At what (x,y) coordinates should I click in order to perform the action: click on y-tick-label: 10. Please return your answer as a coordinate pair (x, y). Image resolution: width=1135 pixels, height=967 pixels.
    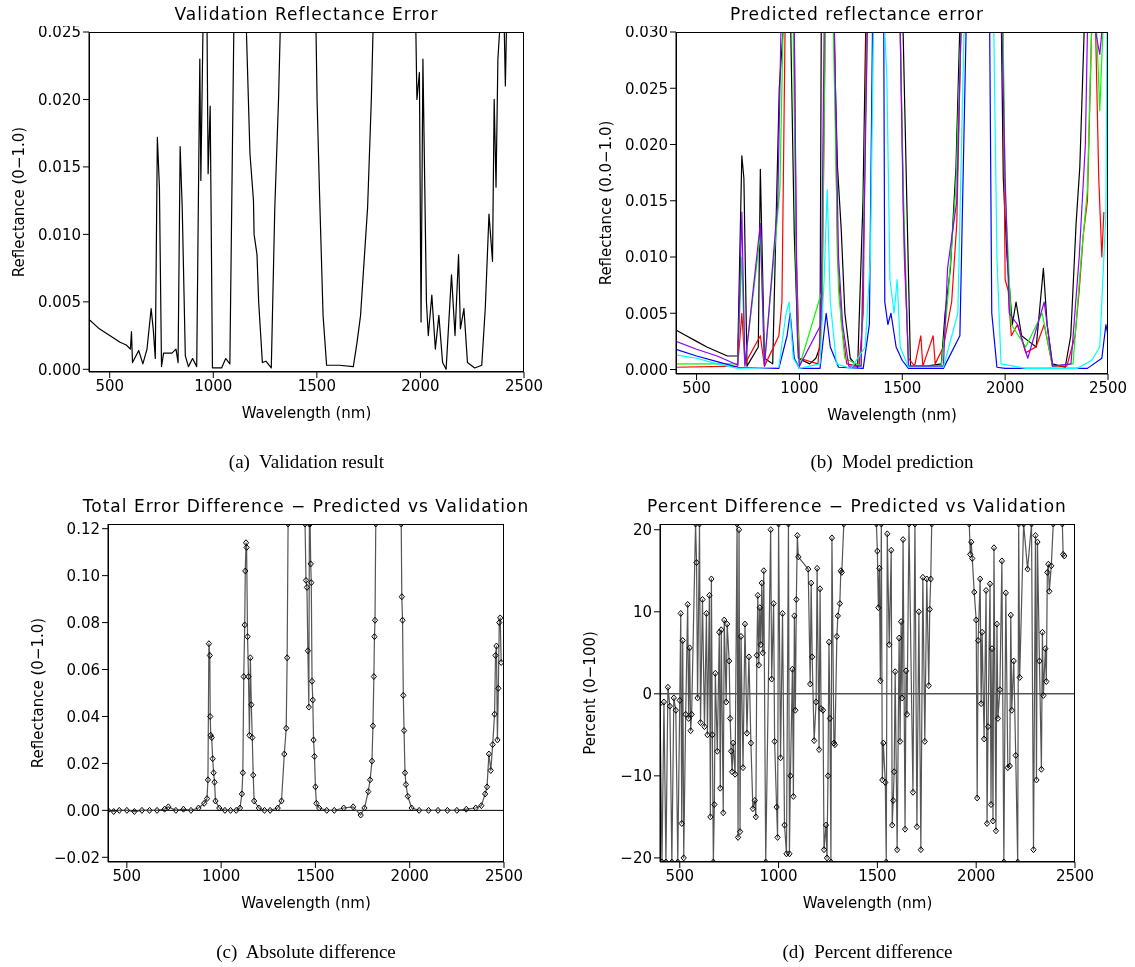
    Looking at the image, I should click on (642, 612).